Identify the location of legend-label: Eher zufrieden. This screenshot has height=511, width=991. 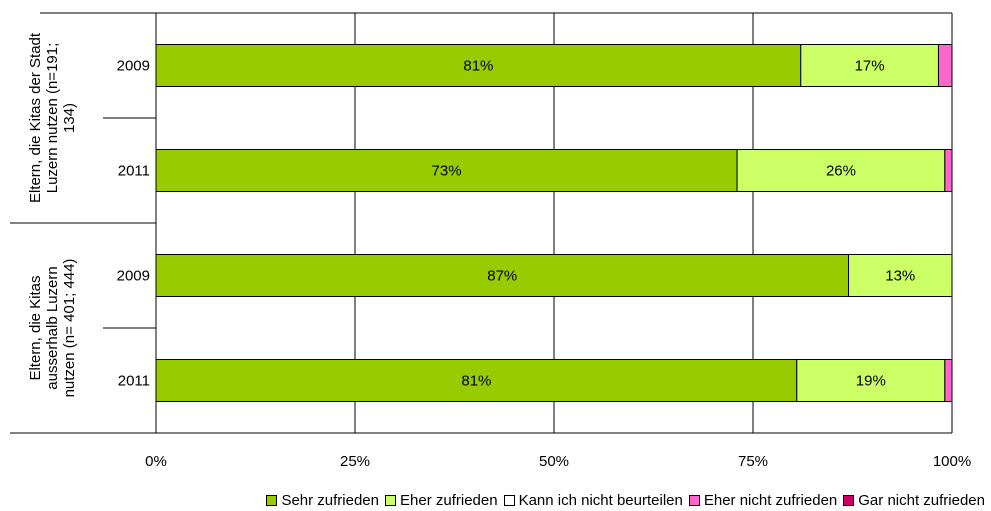
(449, 500).